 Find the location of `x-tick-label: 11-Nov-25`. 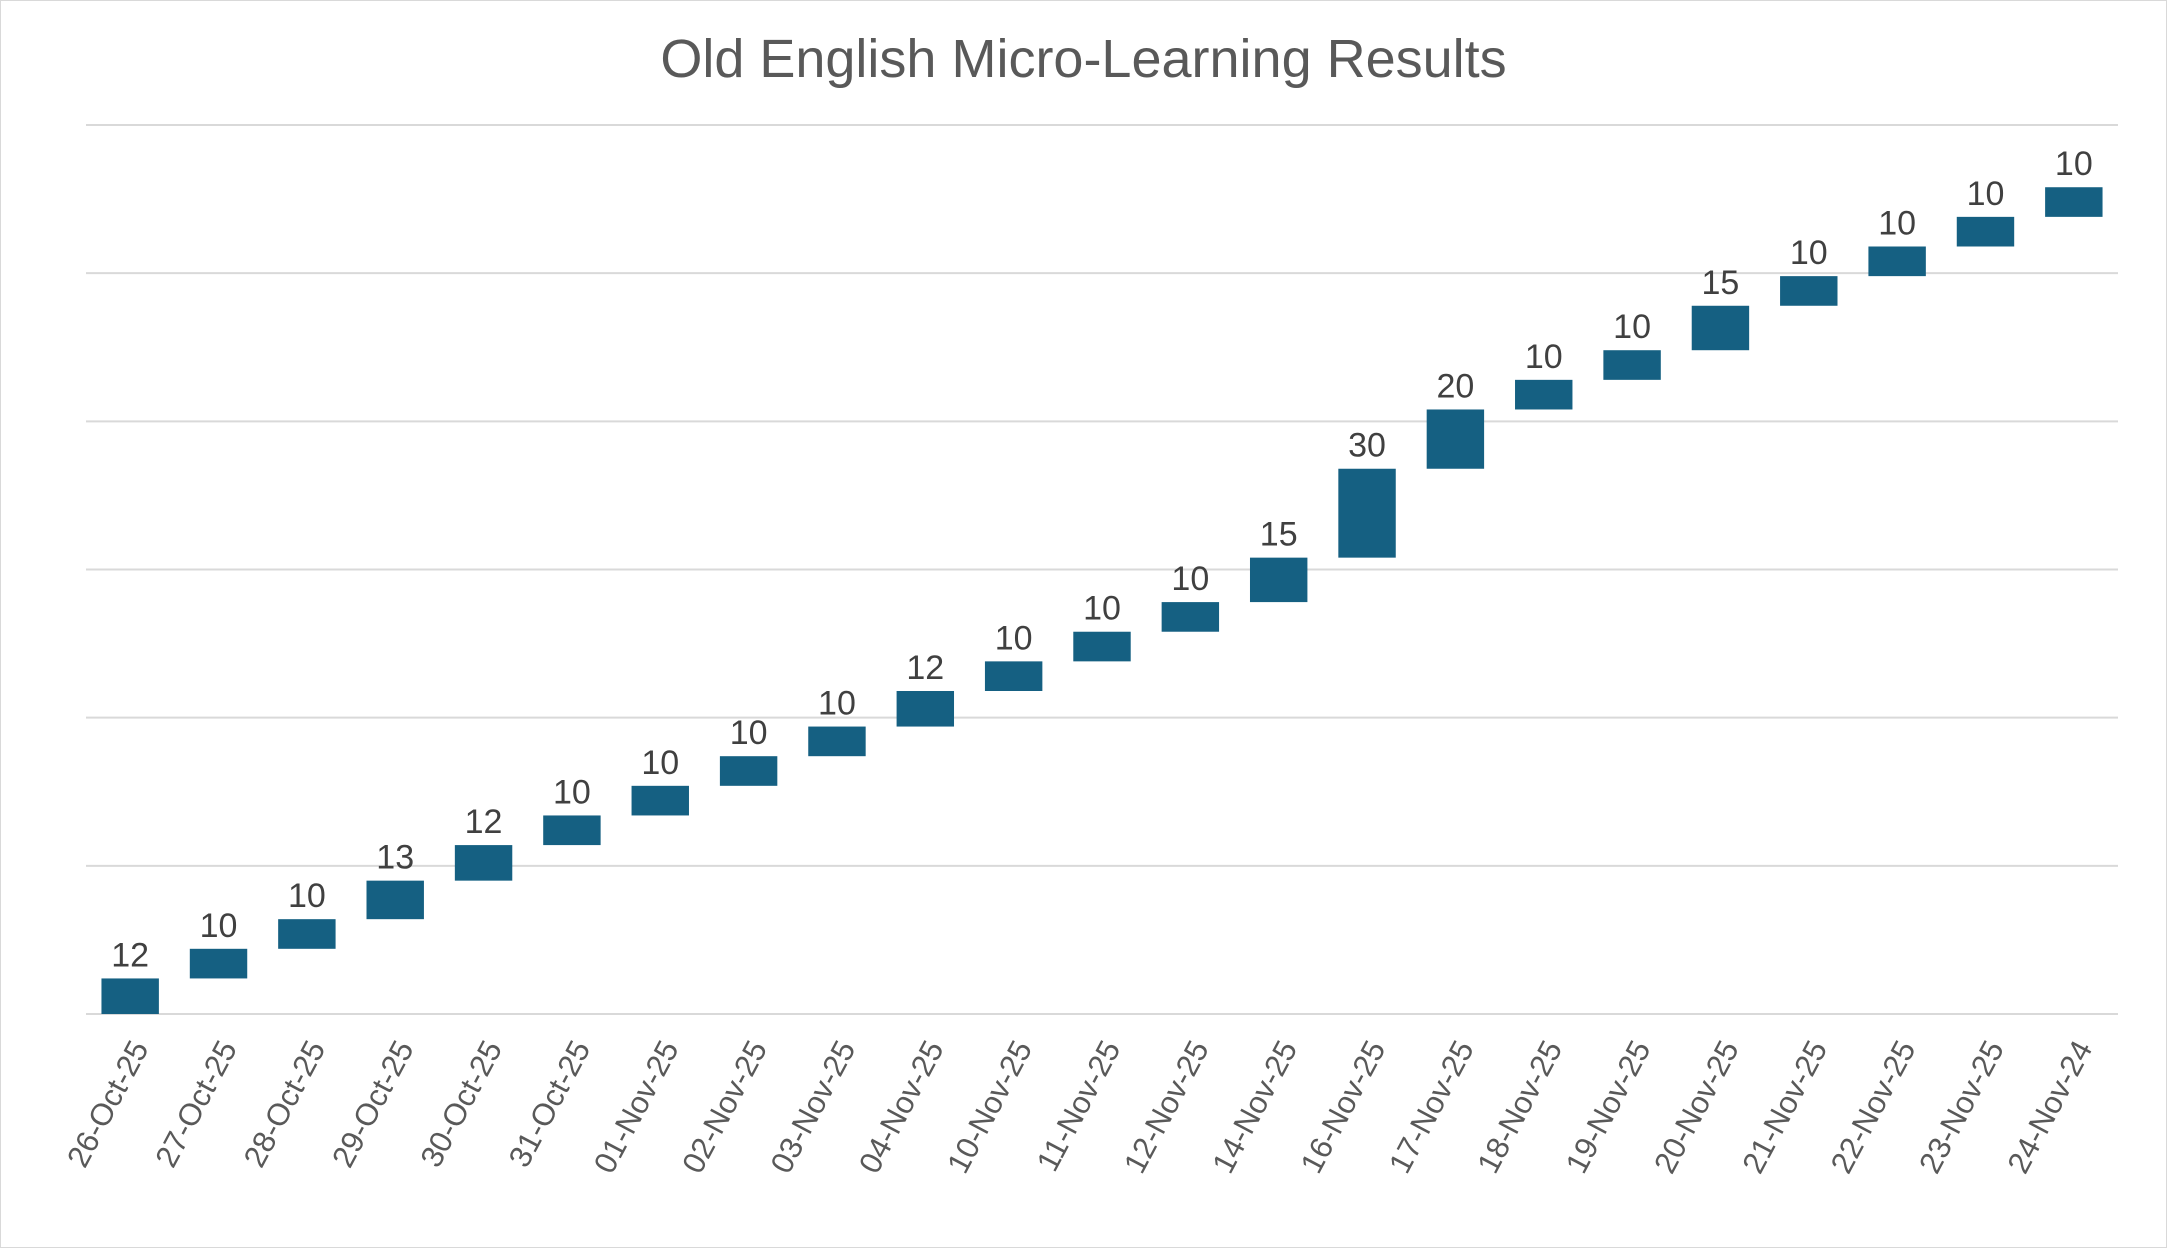

x-tick-label: 11-Nov-25 is located at coordinates (1079, 1106).